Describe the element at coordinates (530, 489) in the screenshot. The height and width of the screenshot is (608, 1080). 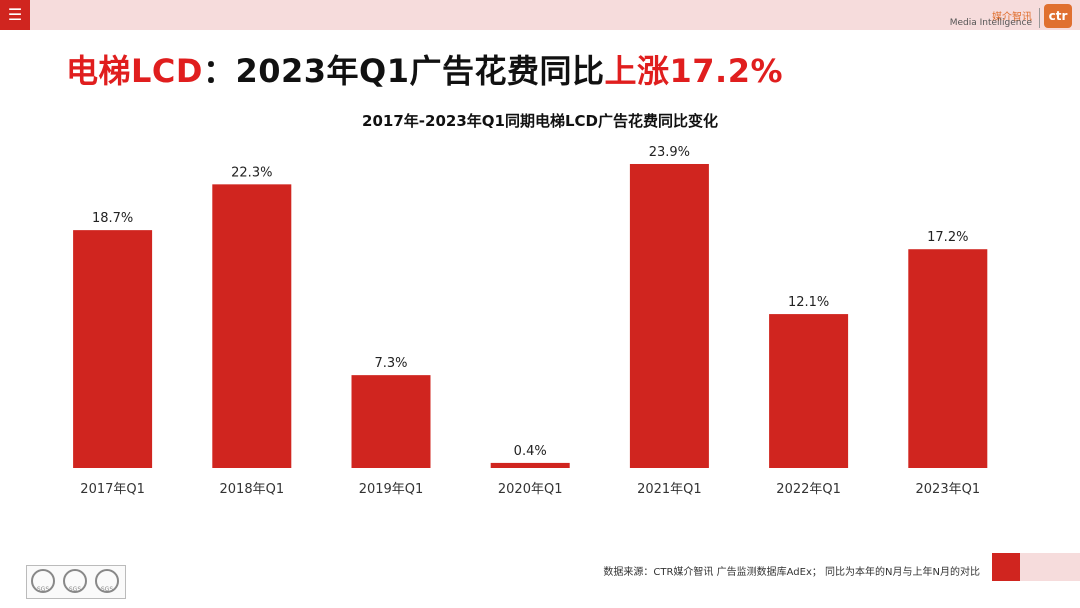
I see `x-tick-label: 2020年Q1` at that location.